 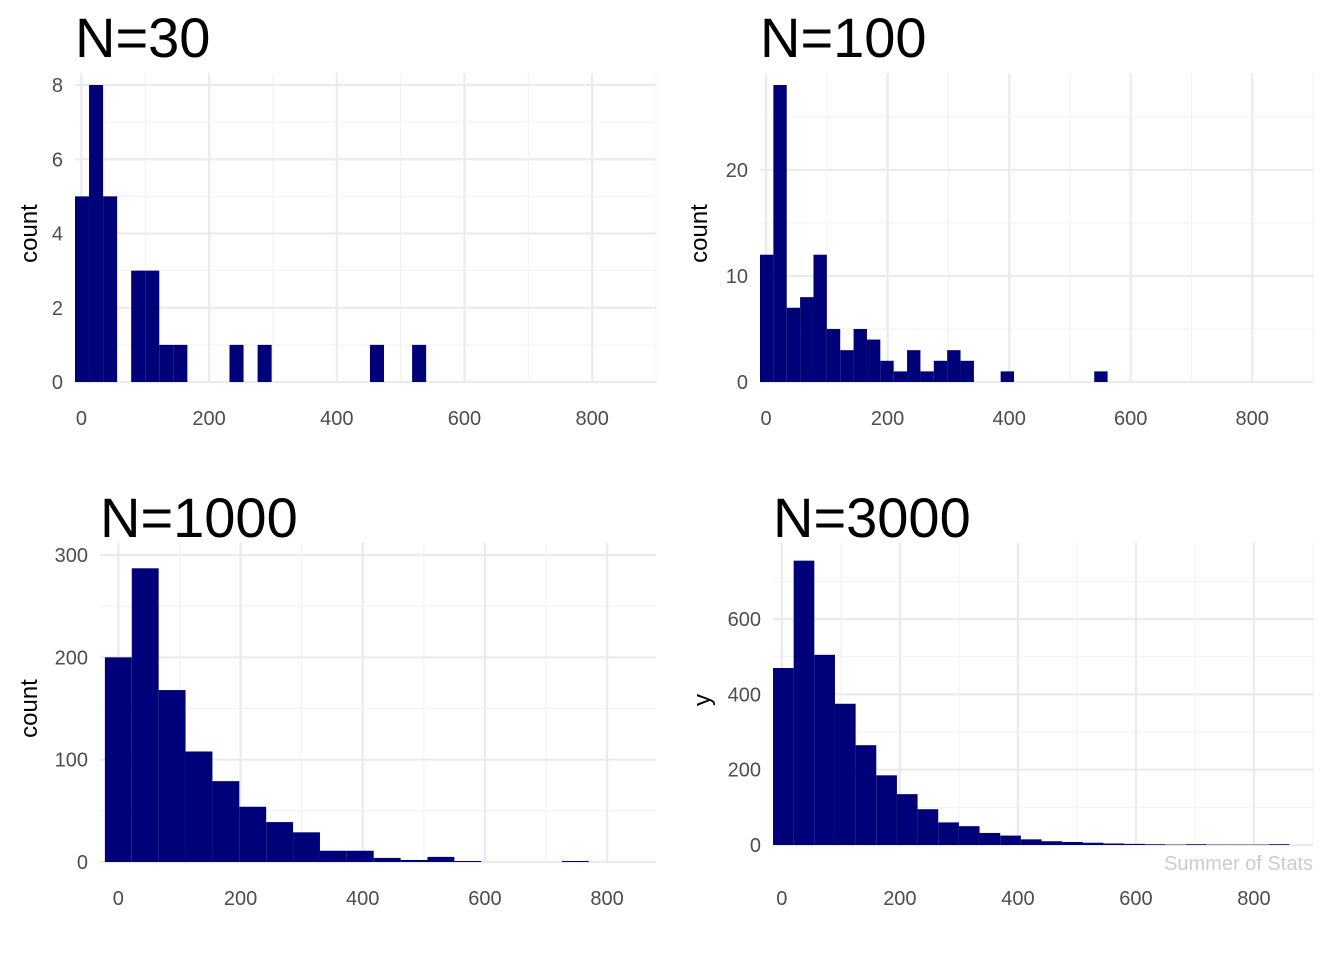 I want to click on y-axis-title: y, so click(x=702, y=700).